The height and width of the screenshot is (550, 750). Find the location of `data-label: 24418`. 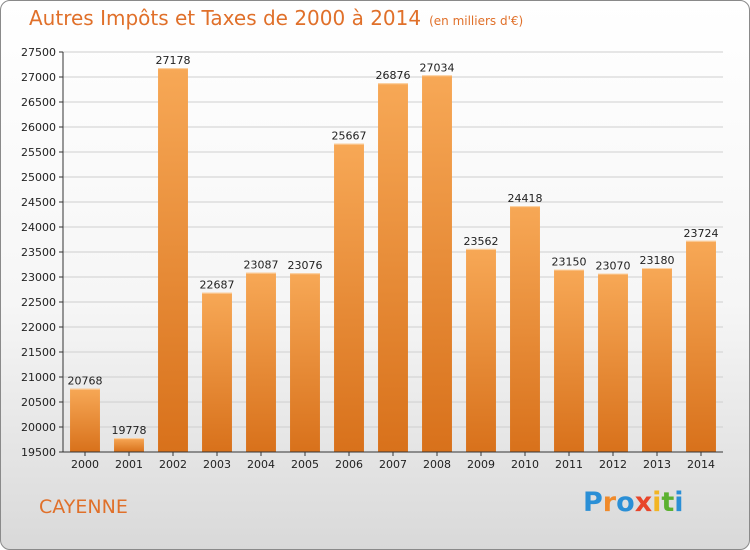

data-label: 24418 is located at coordinates (525, 198).